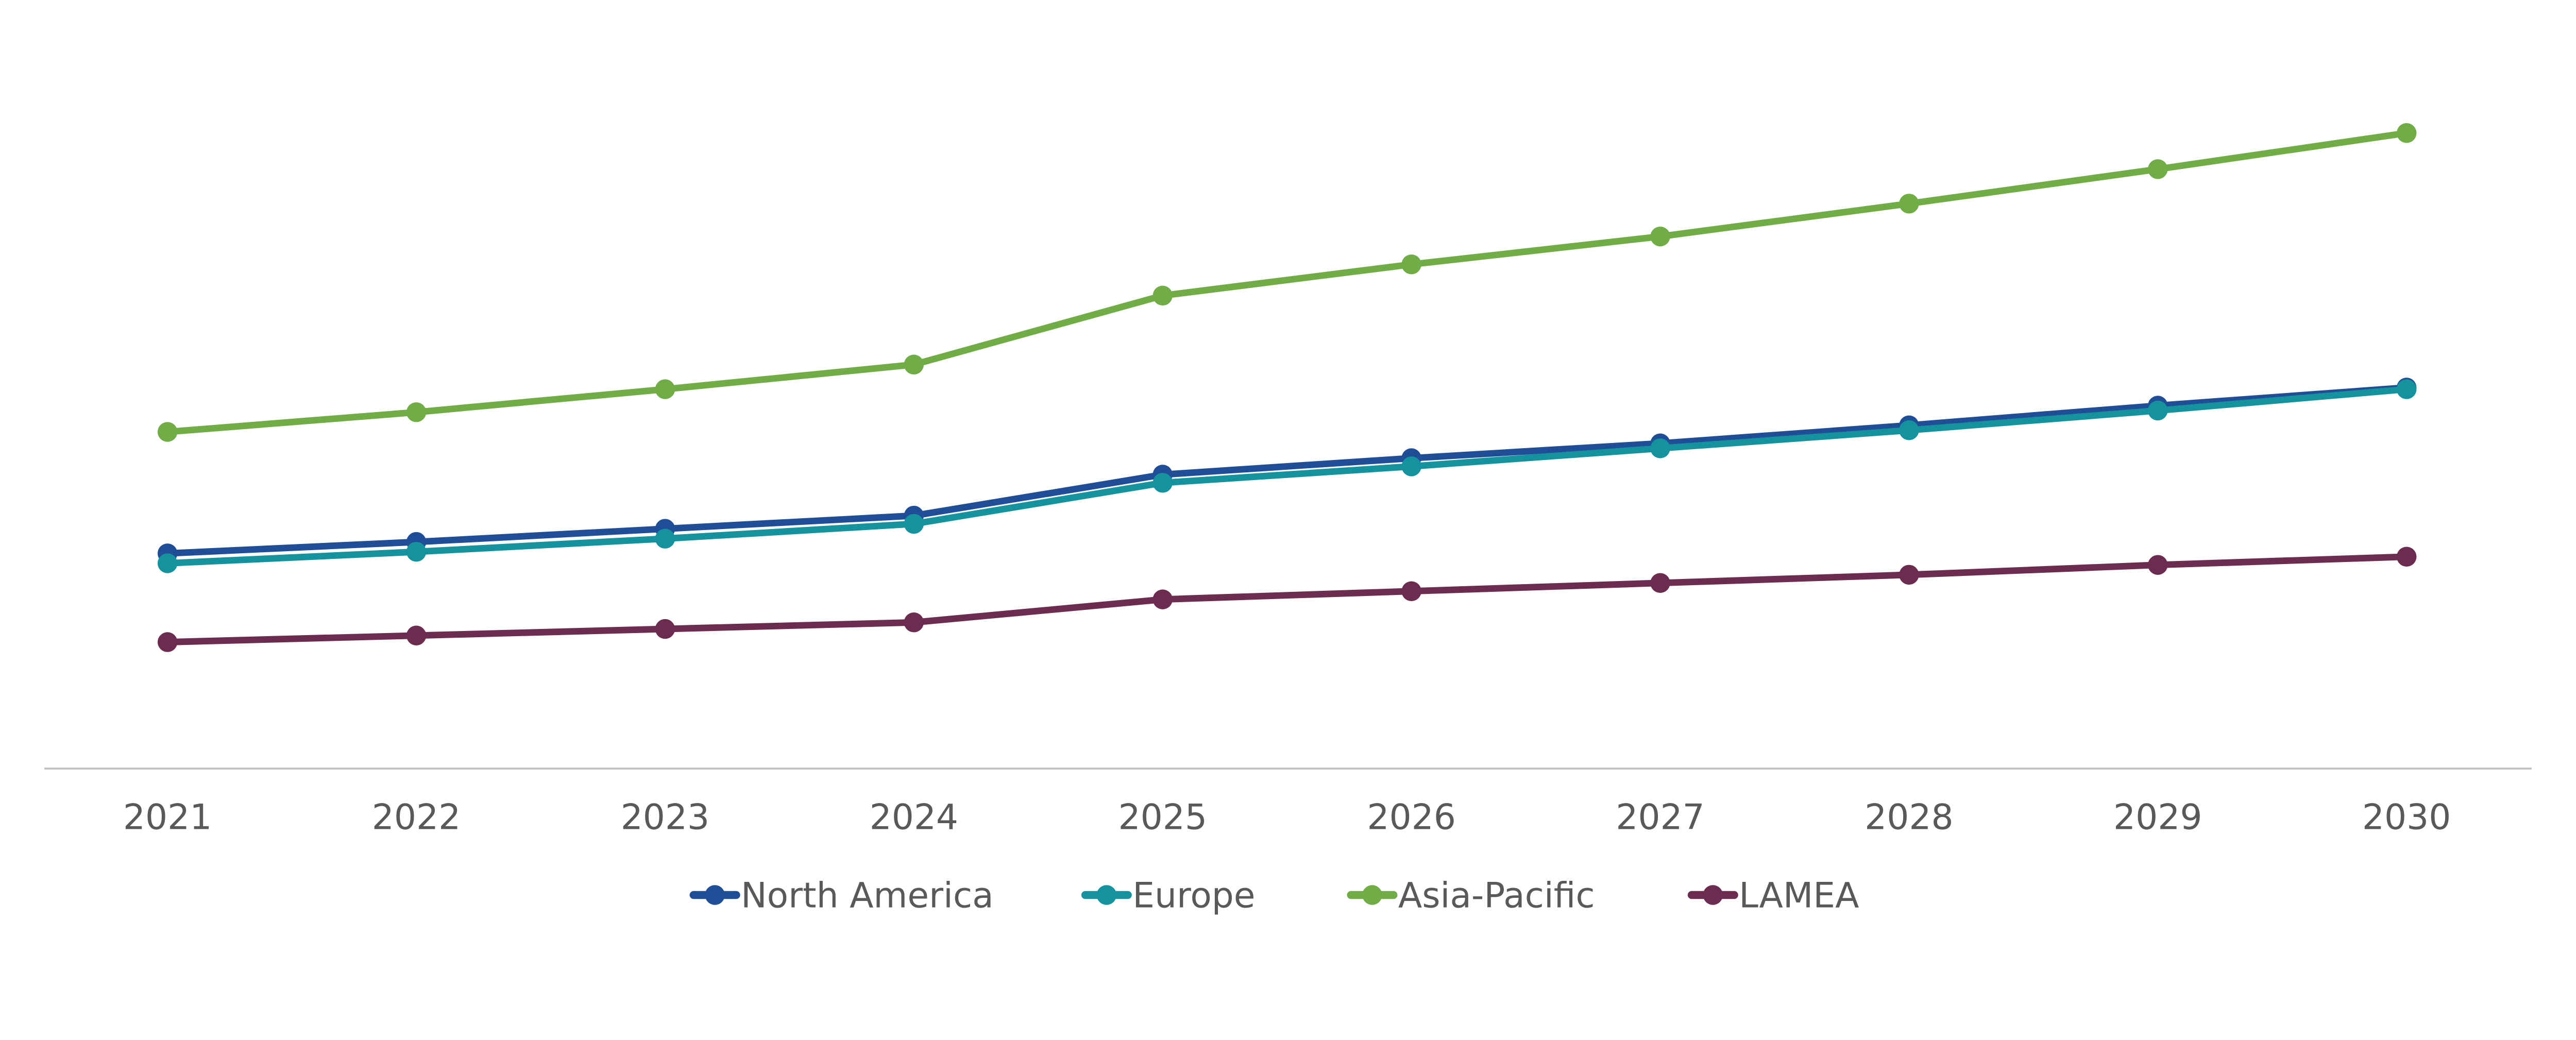 Image resolution: width=2576 pixels, height=1040 pixels. What do you see at coordinates (2406, 389) in the screenshot?
I see `data-point-europe-2030` at bounding box center [2406, 389].